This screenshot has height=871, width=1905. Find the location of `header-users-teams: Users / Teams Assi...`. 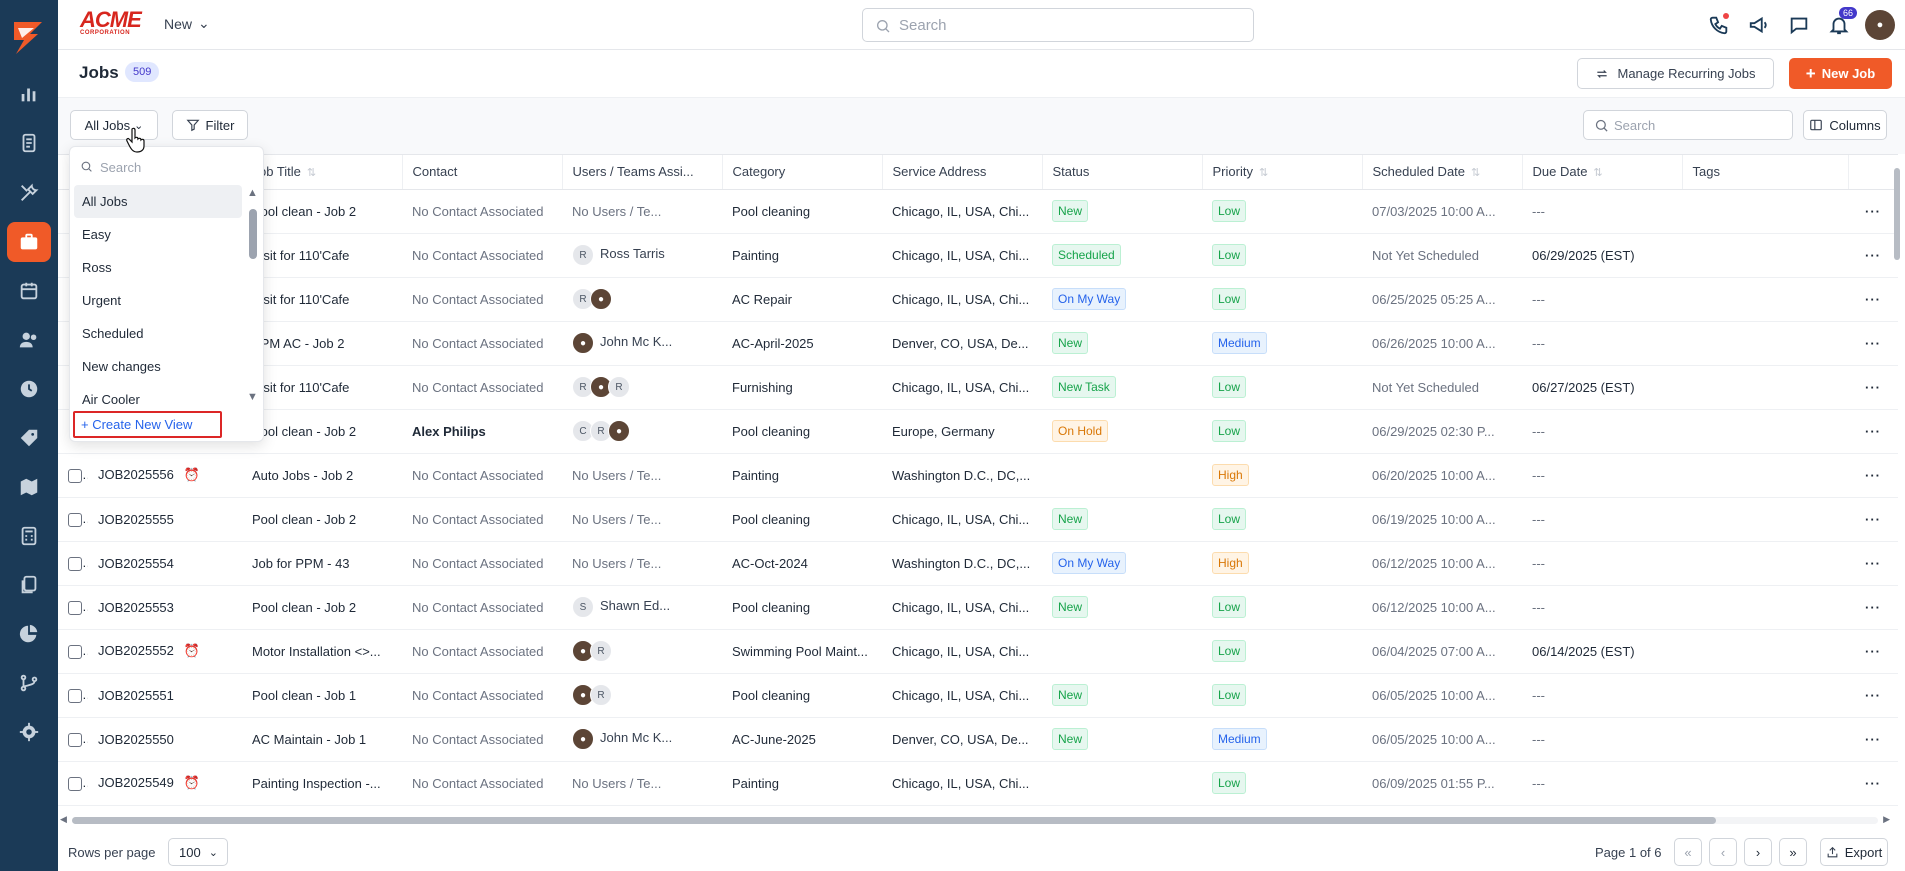

header-users-teams: Users / Teams Assi... is located at coordinates (642, 172).